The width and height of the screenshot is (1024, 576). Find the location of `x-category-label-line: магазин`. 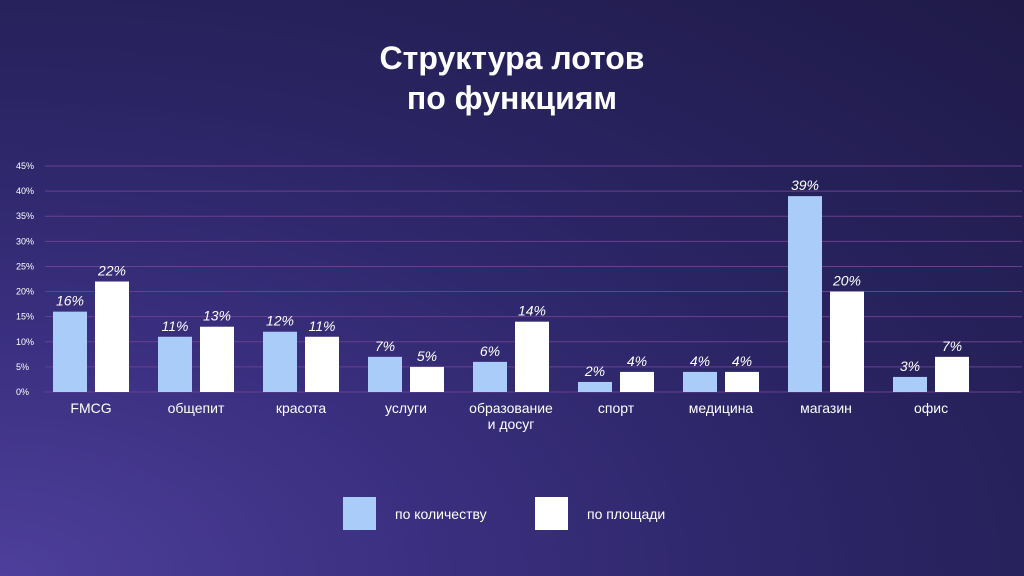

x-category-label-line: магазин is located at coordinates (826, 408).